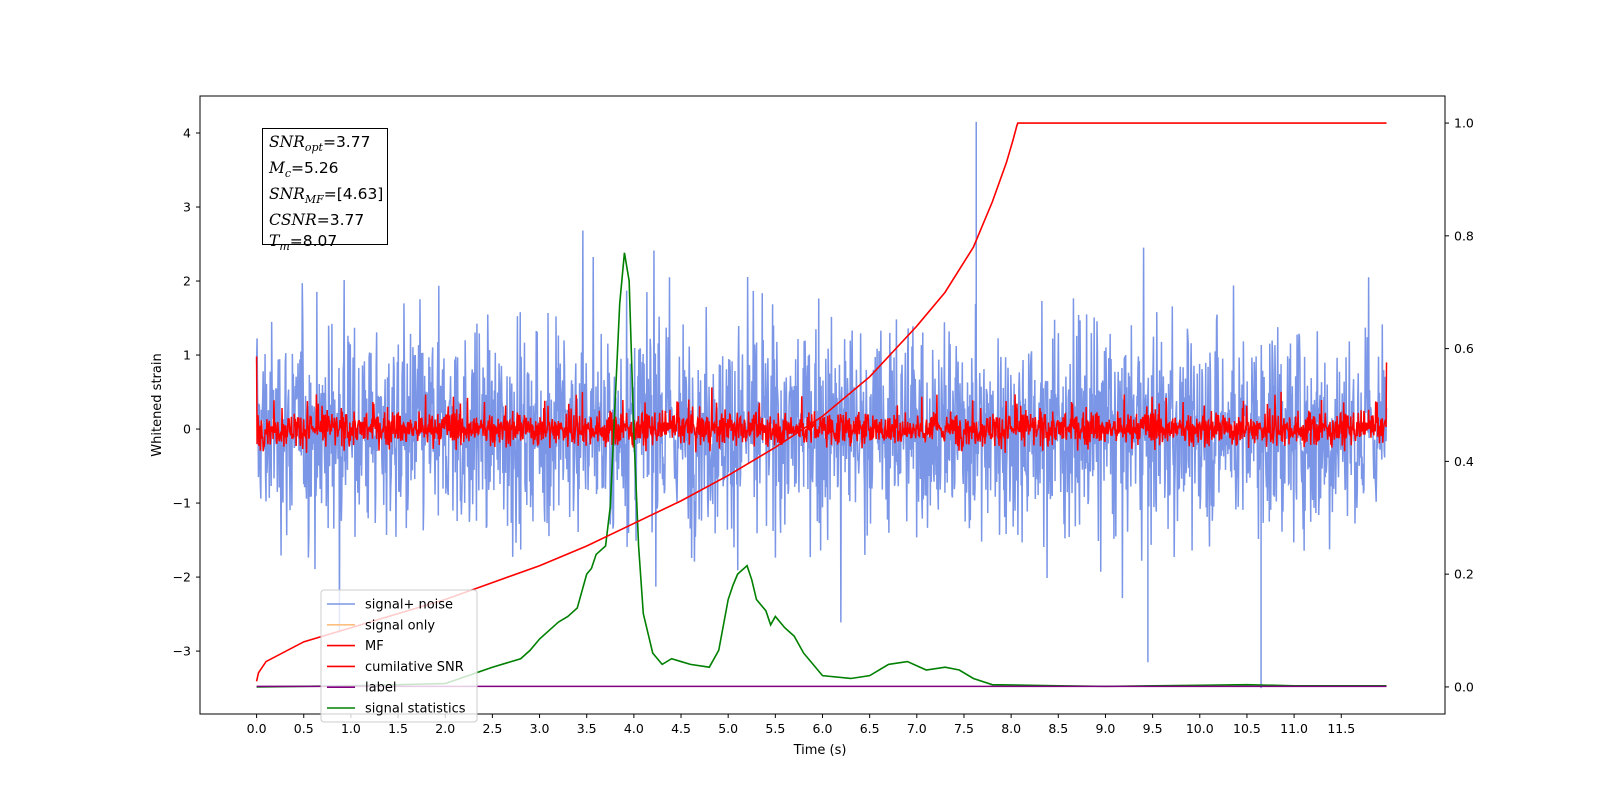 Image resolution: width=1600 pixels, height=800 pixels. I want to click on x-tick-label: 2.0, so click(445, 728).